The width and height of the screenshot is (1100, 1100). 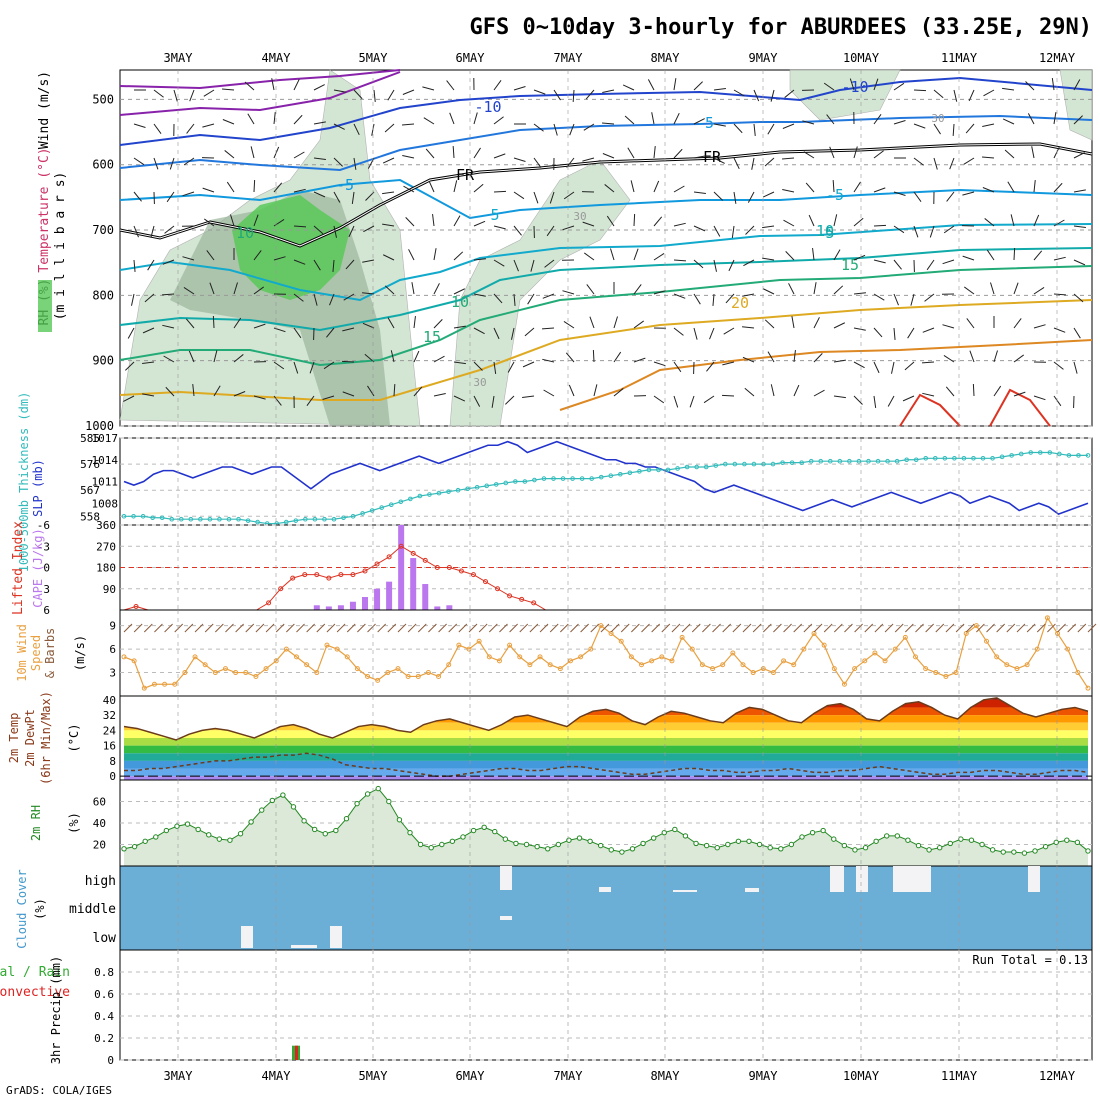 I want to click on li-tick: 0, so click(x=46, y=568).